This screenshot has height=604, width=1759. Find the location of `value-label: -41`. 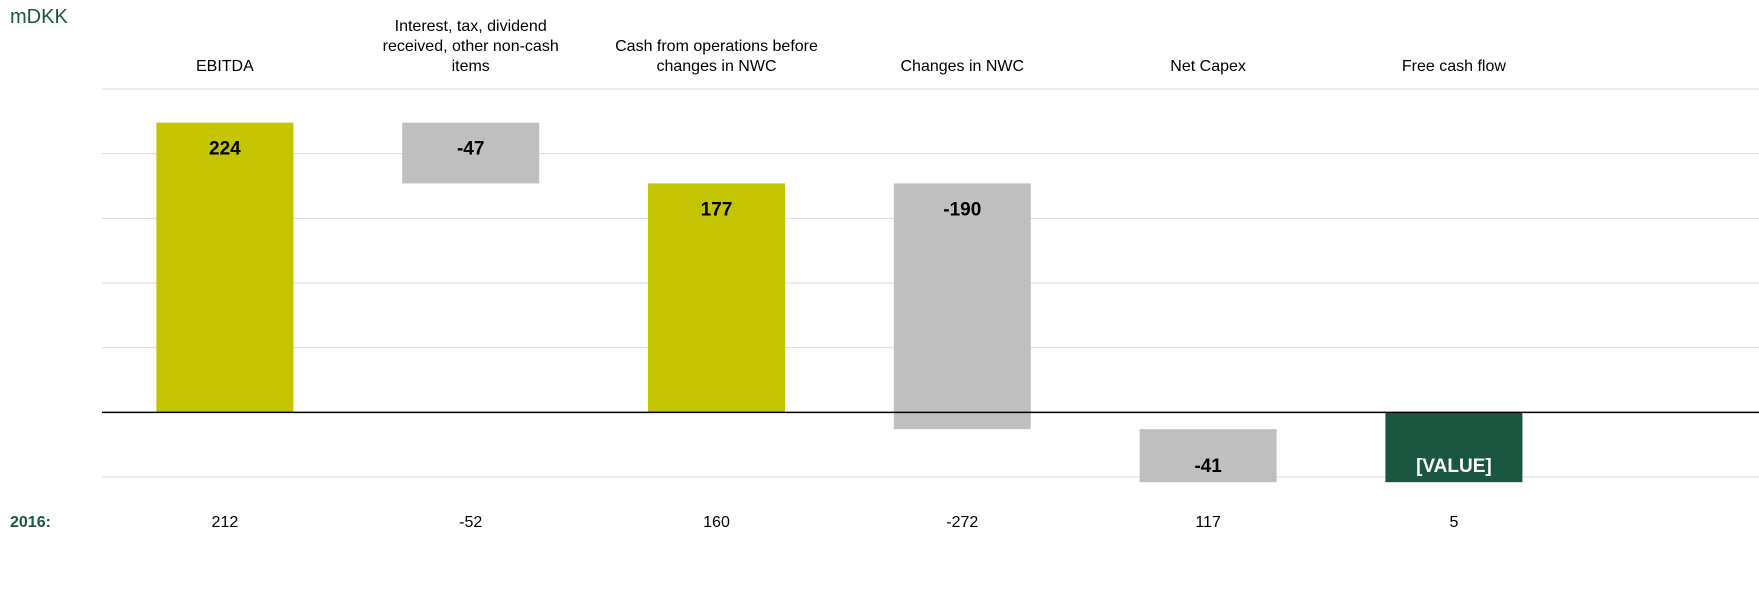

value-label: -41 is located at coordinates (1208, 466).